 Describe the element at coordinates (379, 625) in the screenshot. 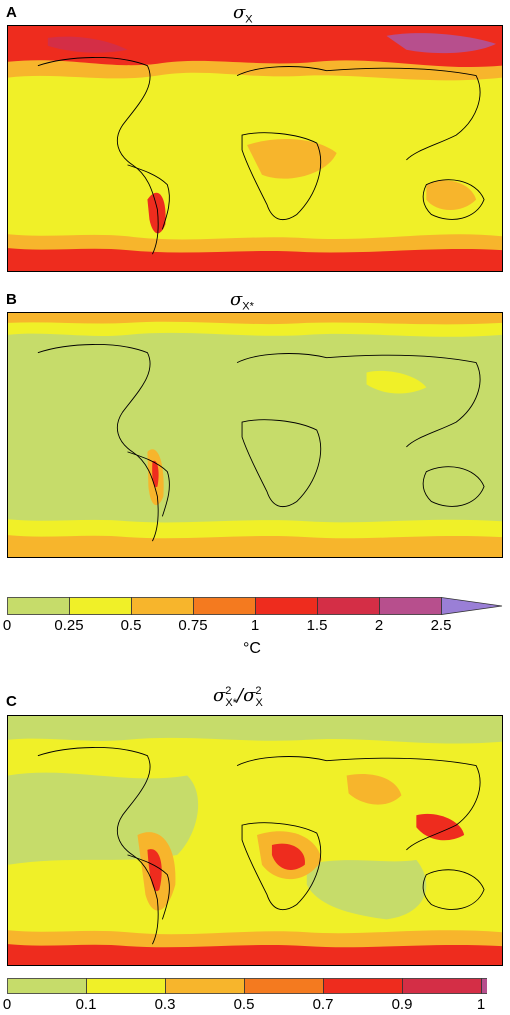

I see `colorbar-tick-label: 2` at that location.